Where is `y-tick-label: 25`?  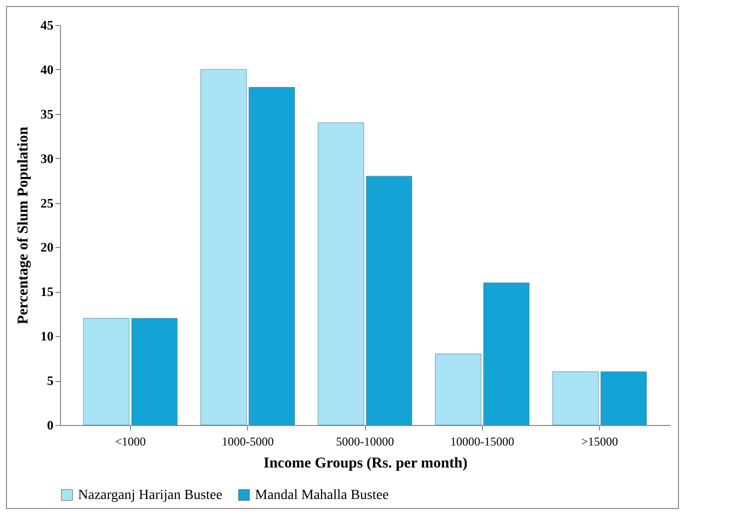
y-tick-label: 25 is located at coordinates (47, 202).